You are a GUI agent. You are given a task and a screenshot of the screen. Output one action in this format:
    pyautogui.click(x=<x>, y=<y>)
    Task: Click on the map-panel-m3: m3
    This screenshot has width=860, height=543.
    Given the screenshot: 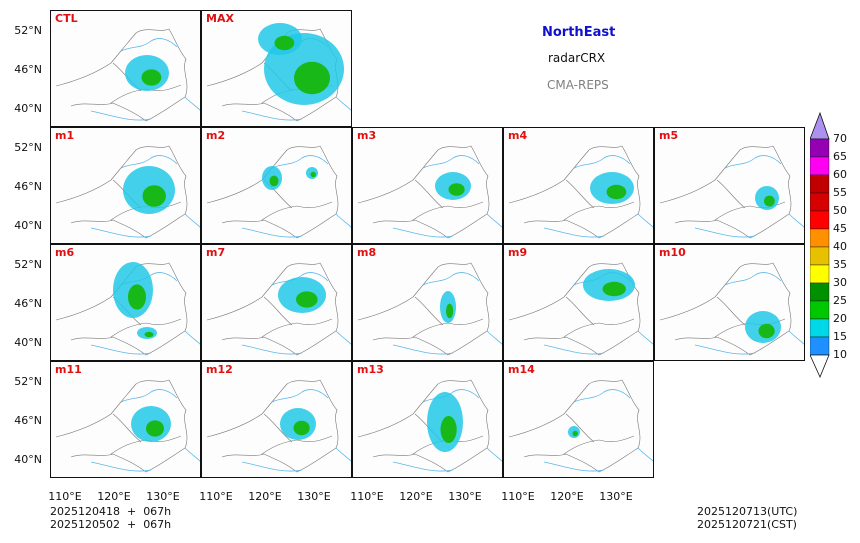 What is the action you would take?
    pyautogui.click(x=427, y=185)
    